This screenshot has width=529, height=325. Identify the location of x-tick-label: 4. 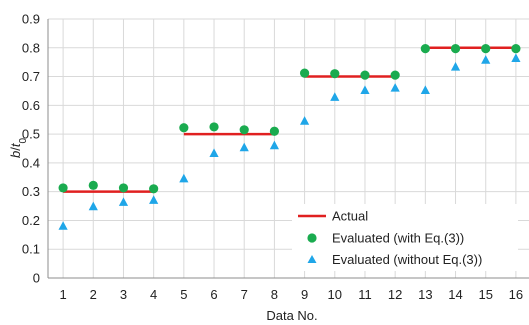
(153, 294).